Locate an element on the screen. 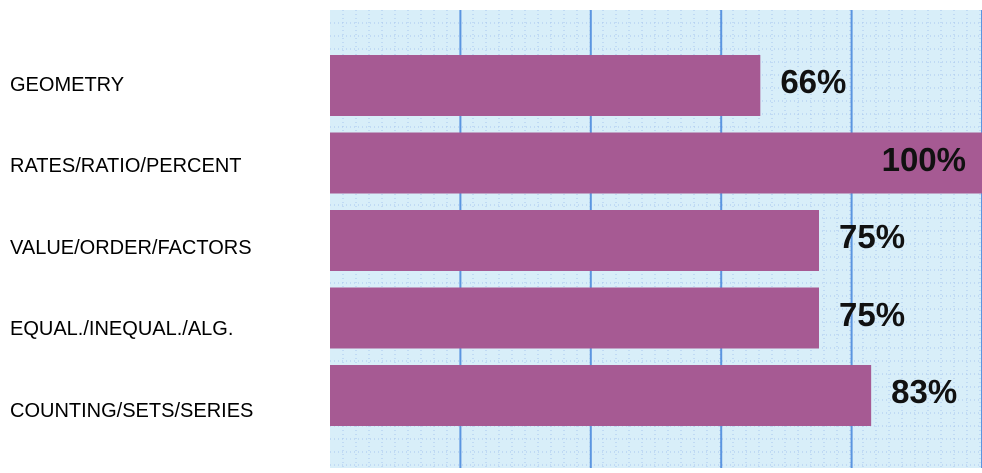 Image resolution: width=982 pixels, height=473 pixels. category-label: EQUAL./INEQUAL./ALG. is located at coordinates (122, 329).